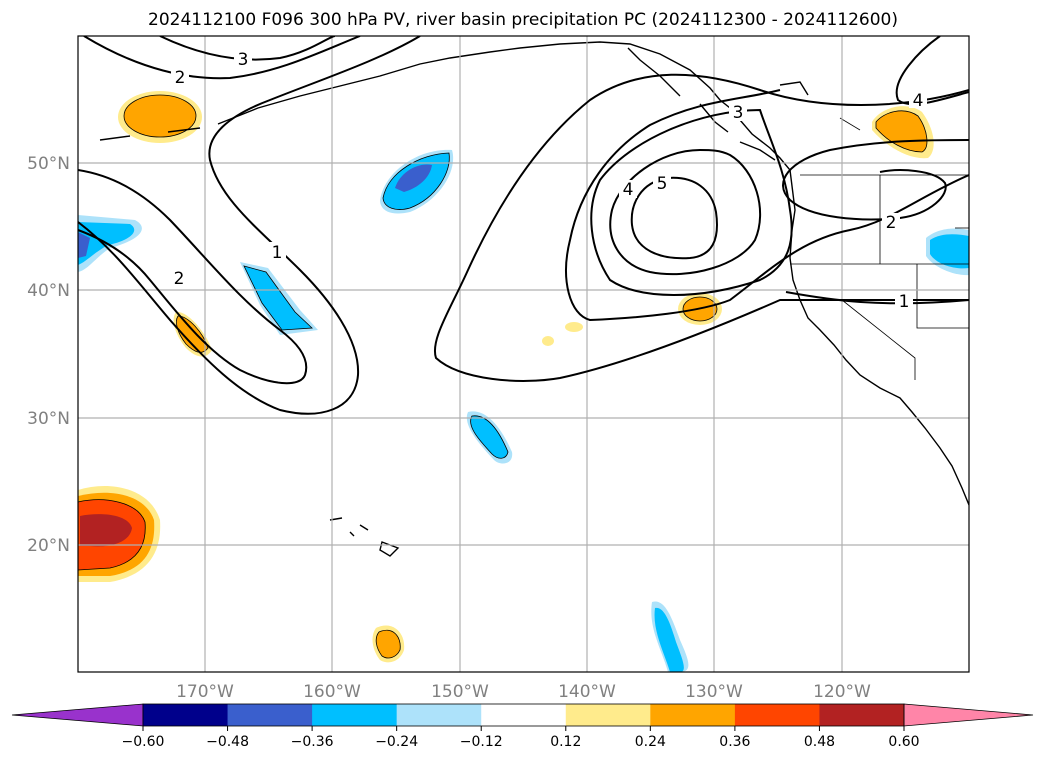  Describe the element at coordinates (819, 742) in the screenshot. I see `colorbar-tick-label: 0.48` at that location.